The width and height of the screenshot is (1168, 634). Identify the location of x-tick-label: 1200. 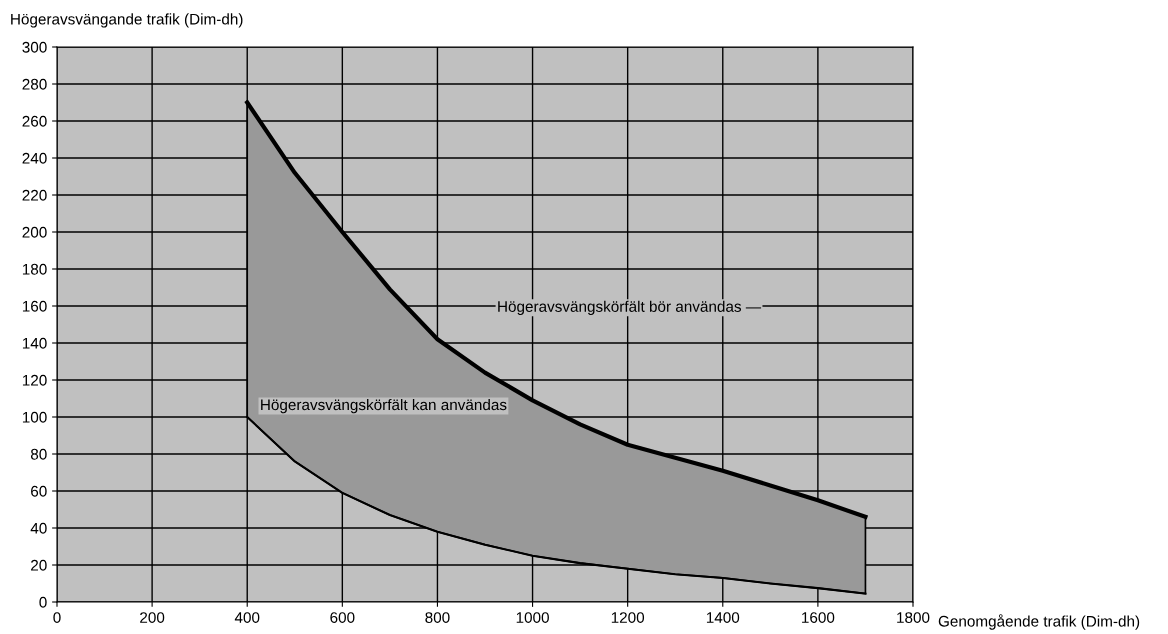
(628, 617).